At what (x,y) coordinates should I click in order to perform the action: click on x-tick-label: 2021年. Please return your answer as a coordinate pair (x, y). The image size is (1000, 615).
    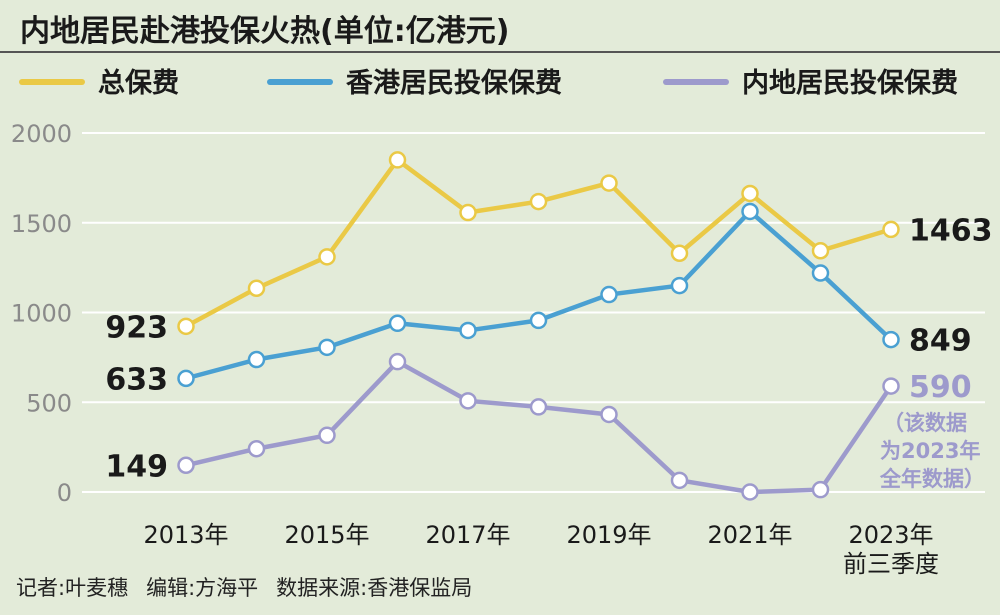
    Looking at the image, I should click on (749, 535).